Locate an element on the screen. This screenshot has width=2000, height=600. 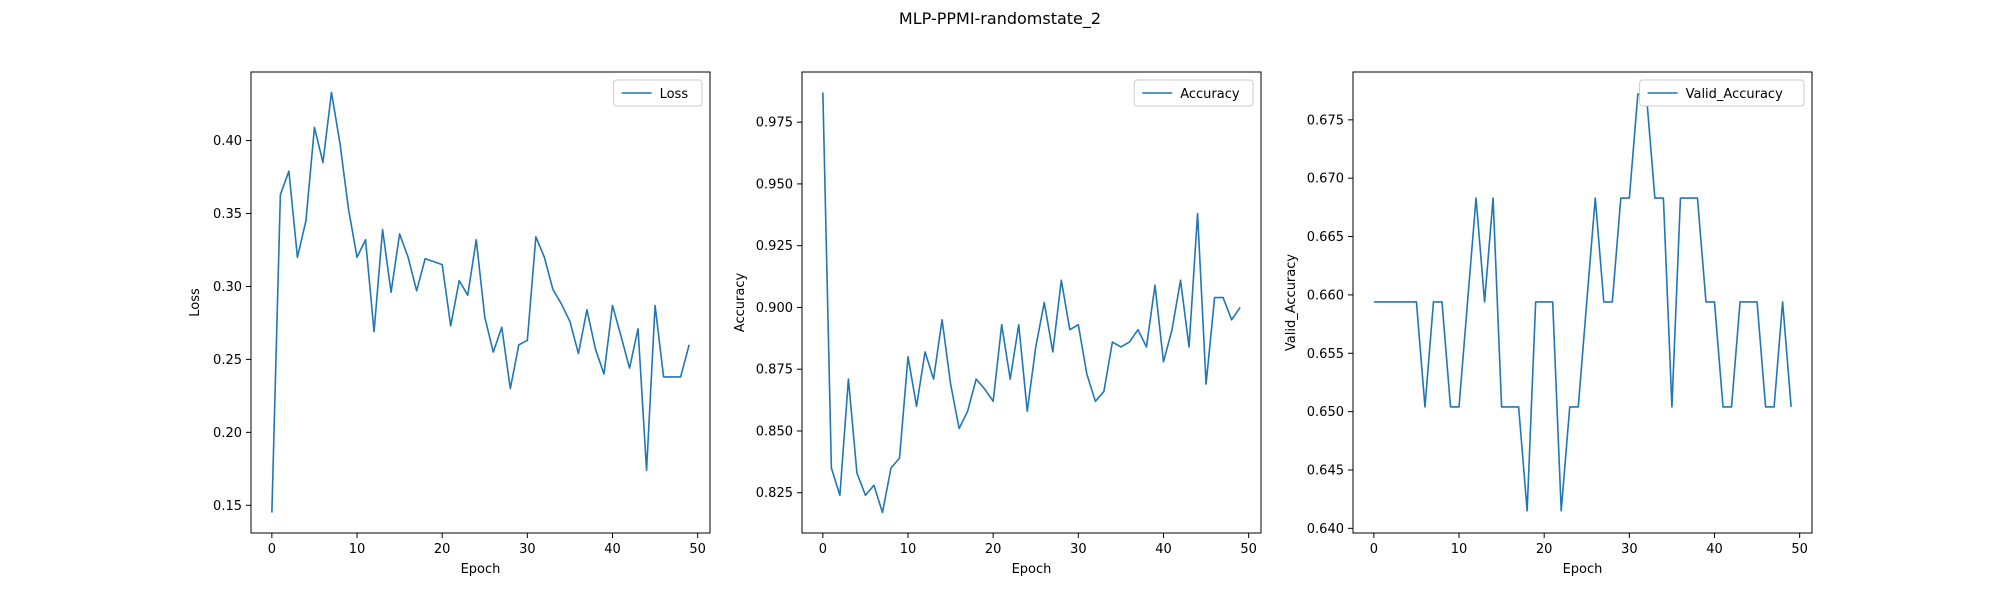
y-tick-label: 0.670 is located at coordinates (1325, 179).